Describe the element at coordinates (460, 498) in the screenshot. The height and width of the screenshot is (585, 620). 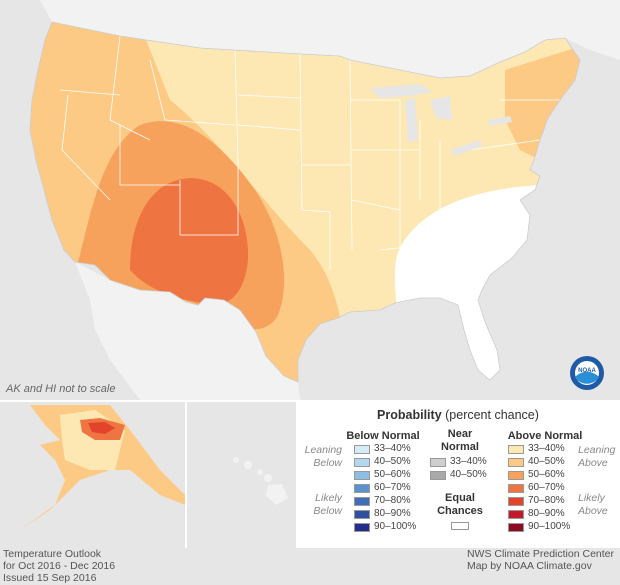
I see `equal-chances-line1: Equal` at that location.